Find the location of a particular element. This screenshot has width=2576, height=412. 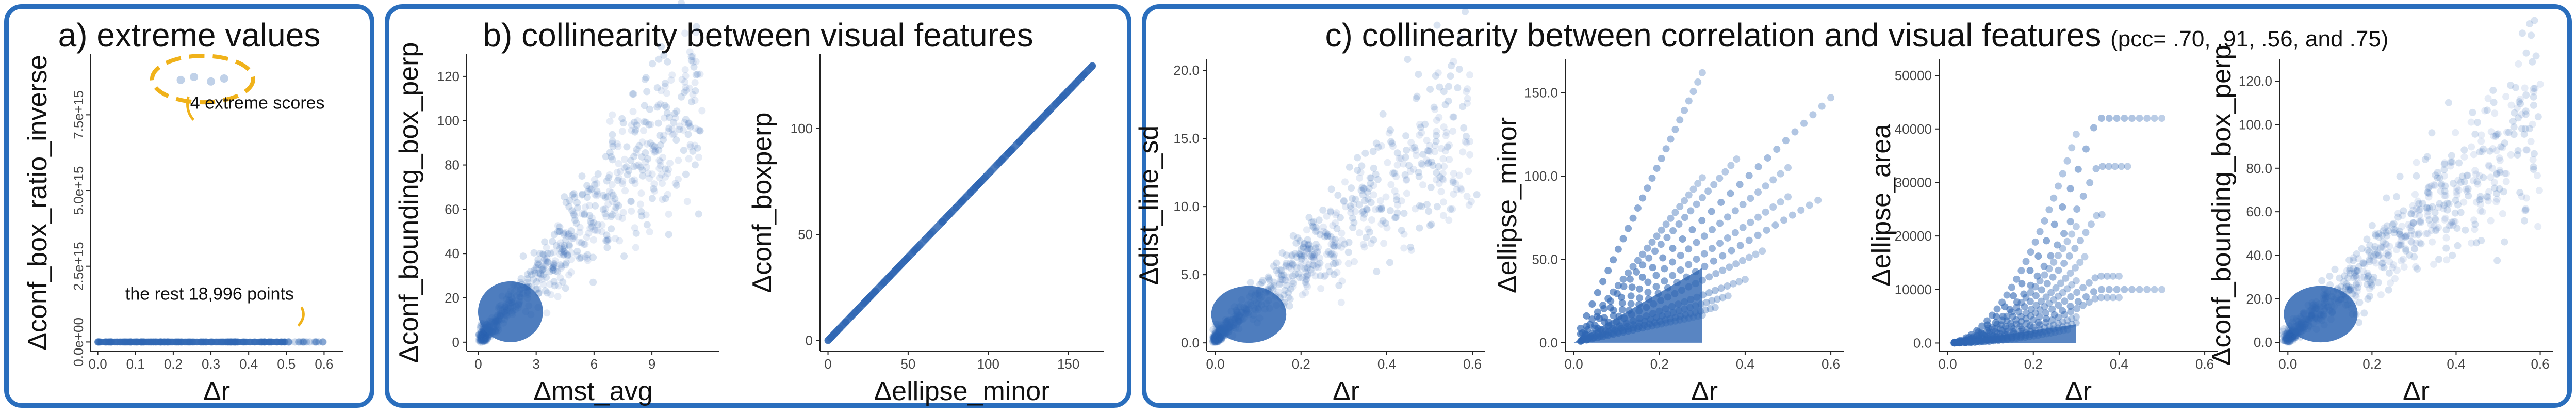

x-tick-label: 0 is located at coordinates (478, 364).